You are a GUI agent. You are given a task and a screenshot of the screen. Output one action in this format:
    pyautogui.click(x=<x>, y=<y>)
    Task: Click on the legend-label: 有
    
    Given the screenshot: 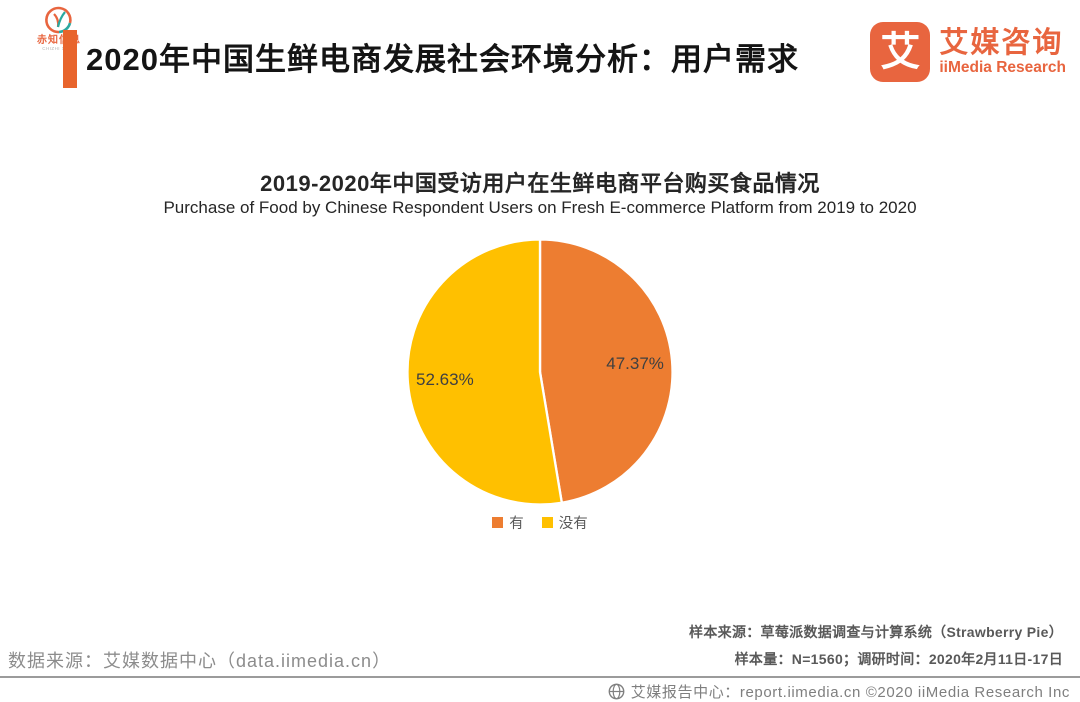 What is the action you would take?
    pyautogui.click(x=516, y=524)
    